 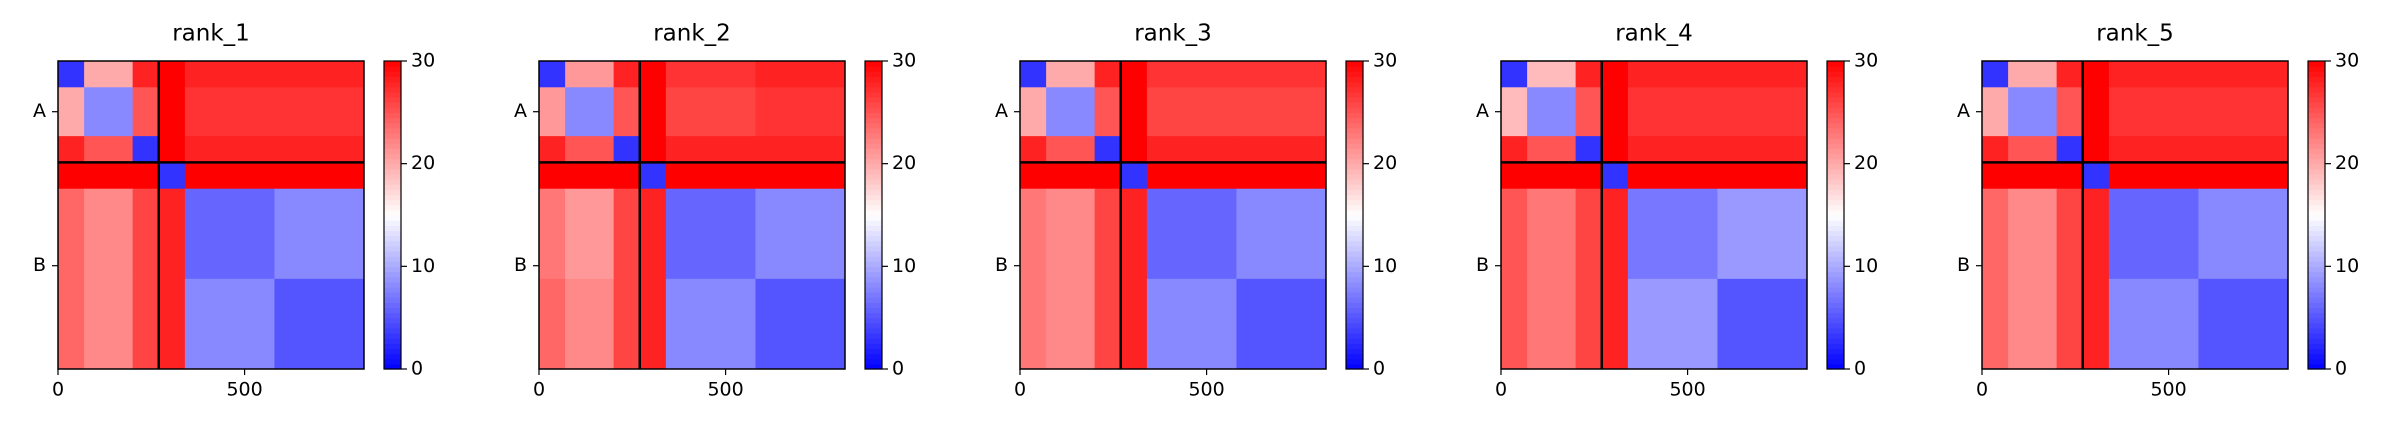 What do you see at coordinates (417, 369) in the screenshot?
I see `colorbar-tick-label: 0` at bounding box center [417, 369].